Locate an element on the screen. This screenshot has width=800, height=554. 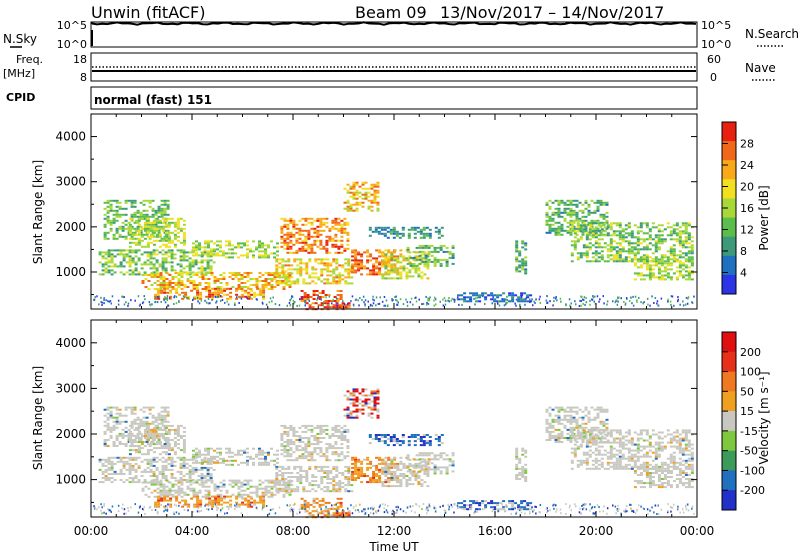
power-cell-1917 is located at coordinates (432, 251).